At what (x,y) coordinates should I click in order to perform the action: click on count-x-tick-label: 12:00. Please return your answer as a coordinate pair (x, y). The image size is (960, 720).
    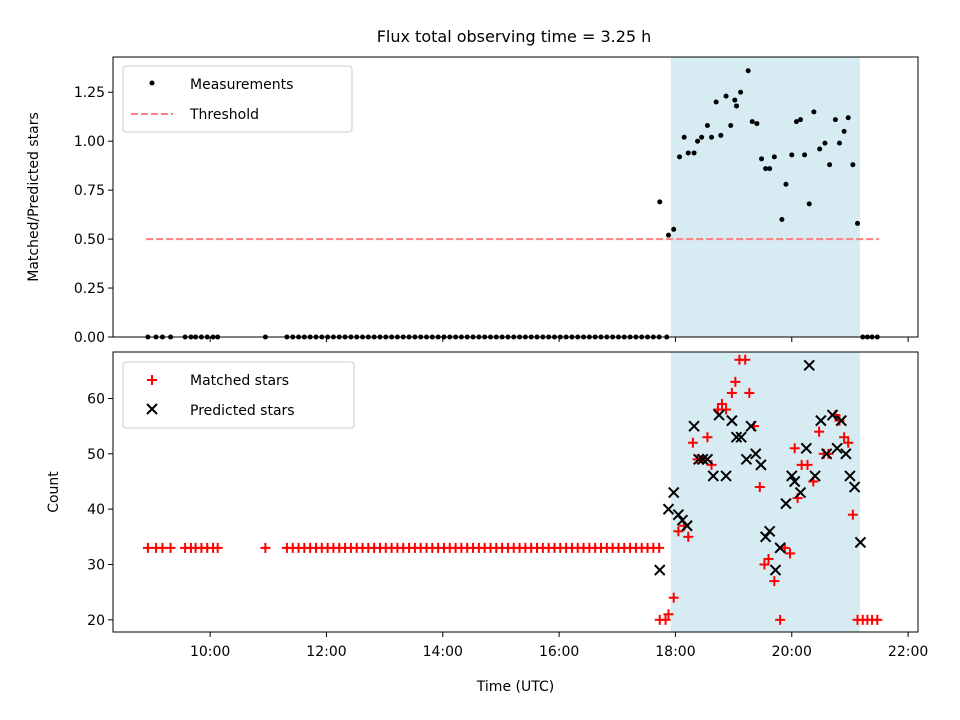
    Looking at the image, I should click on (326, 652).